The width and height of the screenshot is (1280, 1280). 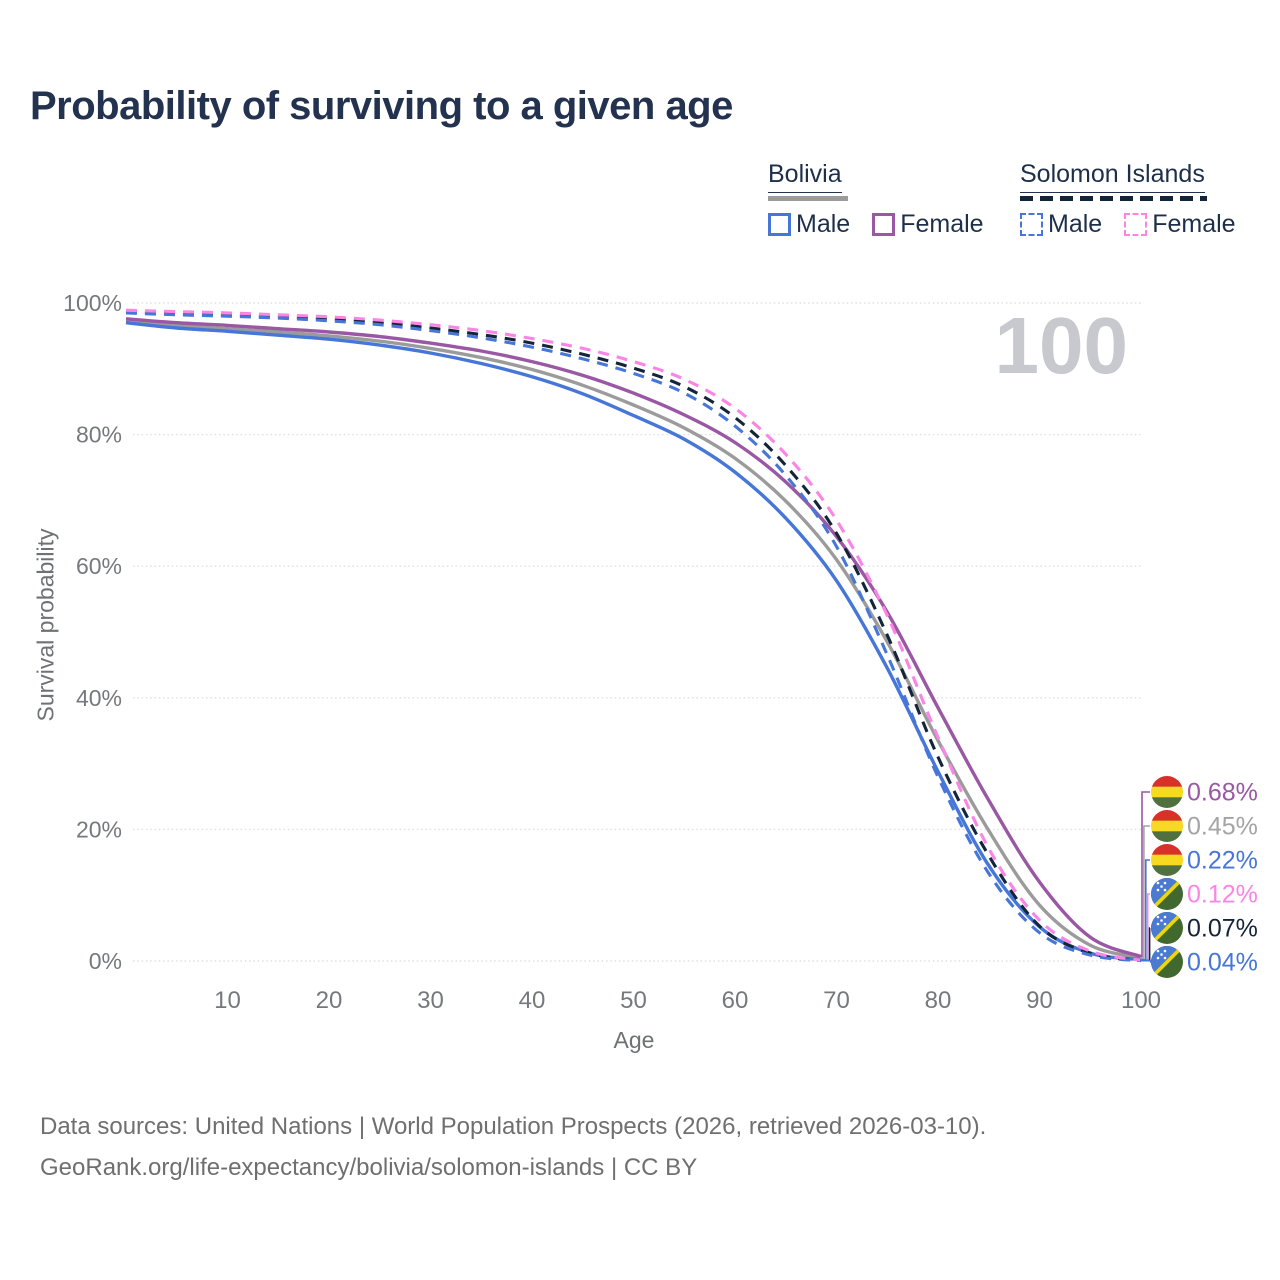 I want to click on legend-group-bolivia: Bolivia Male Female, so click(x=887, y=199).